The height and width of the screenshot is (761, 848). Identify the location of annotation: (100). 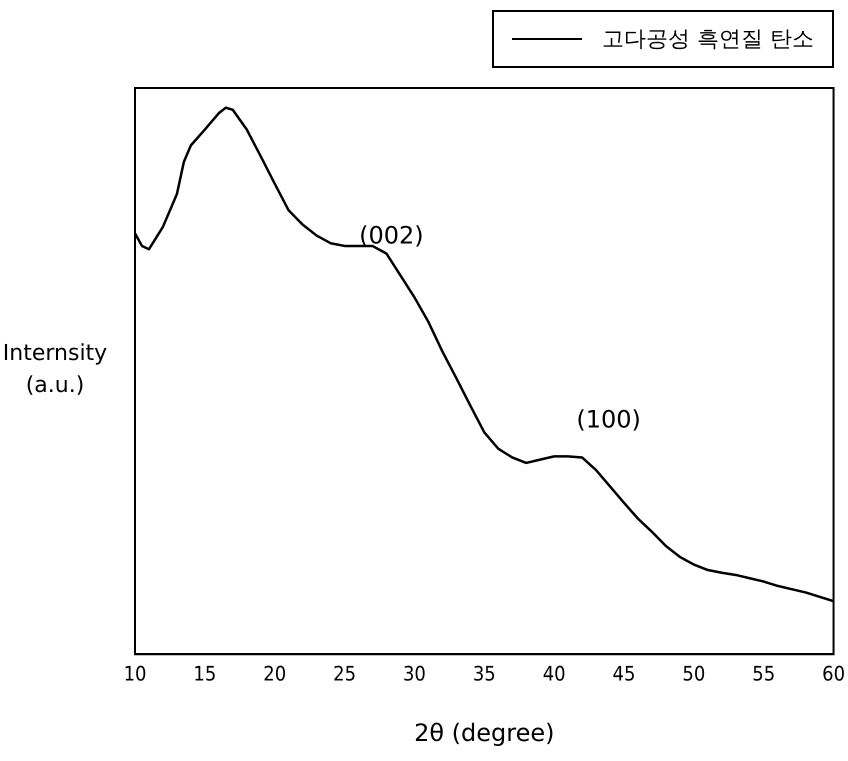
(608, 420).